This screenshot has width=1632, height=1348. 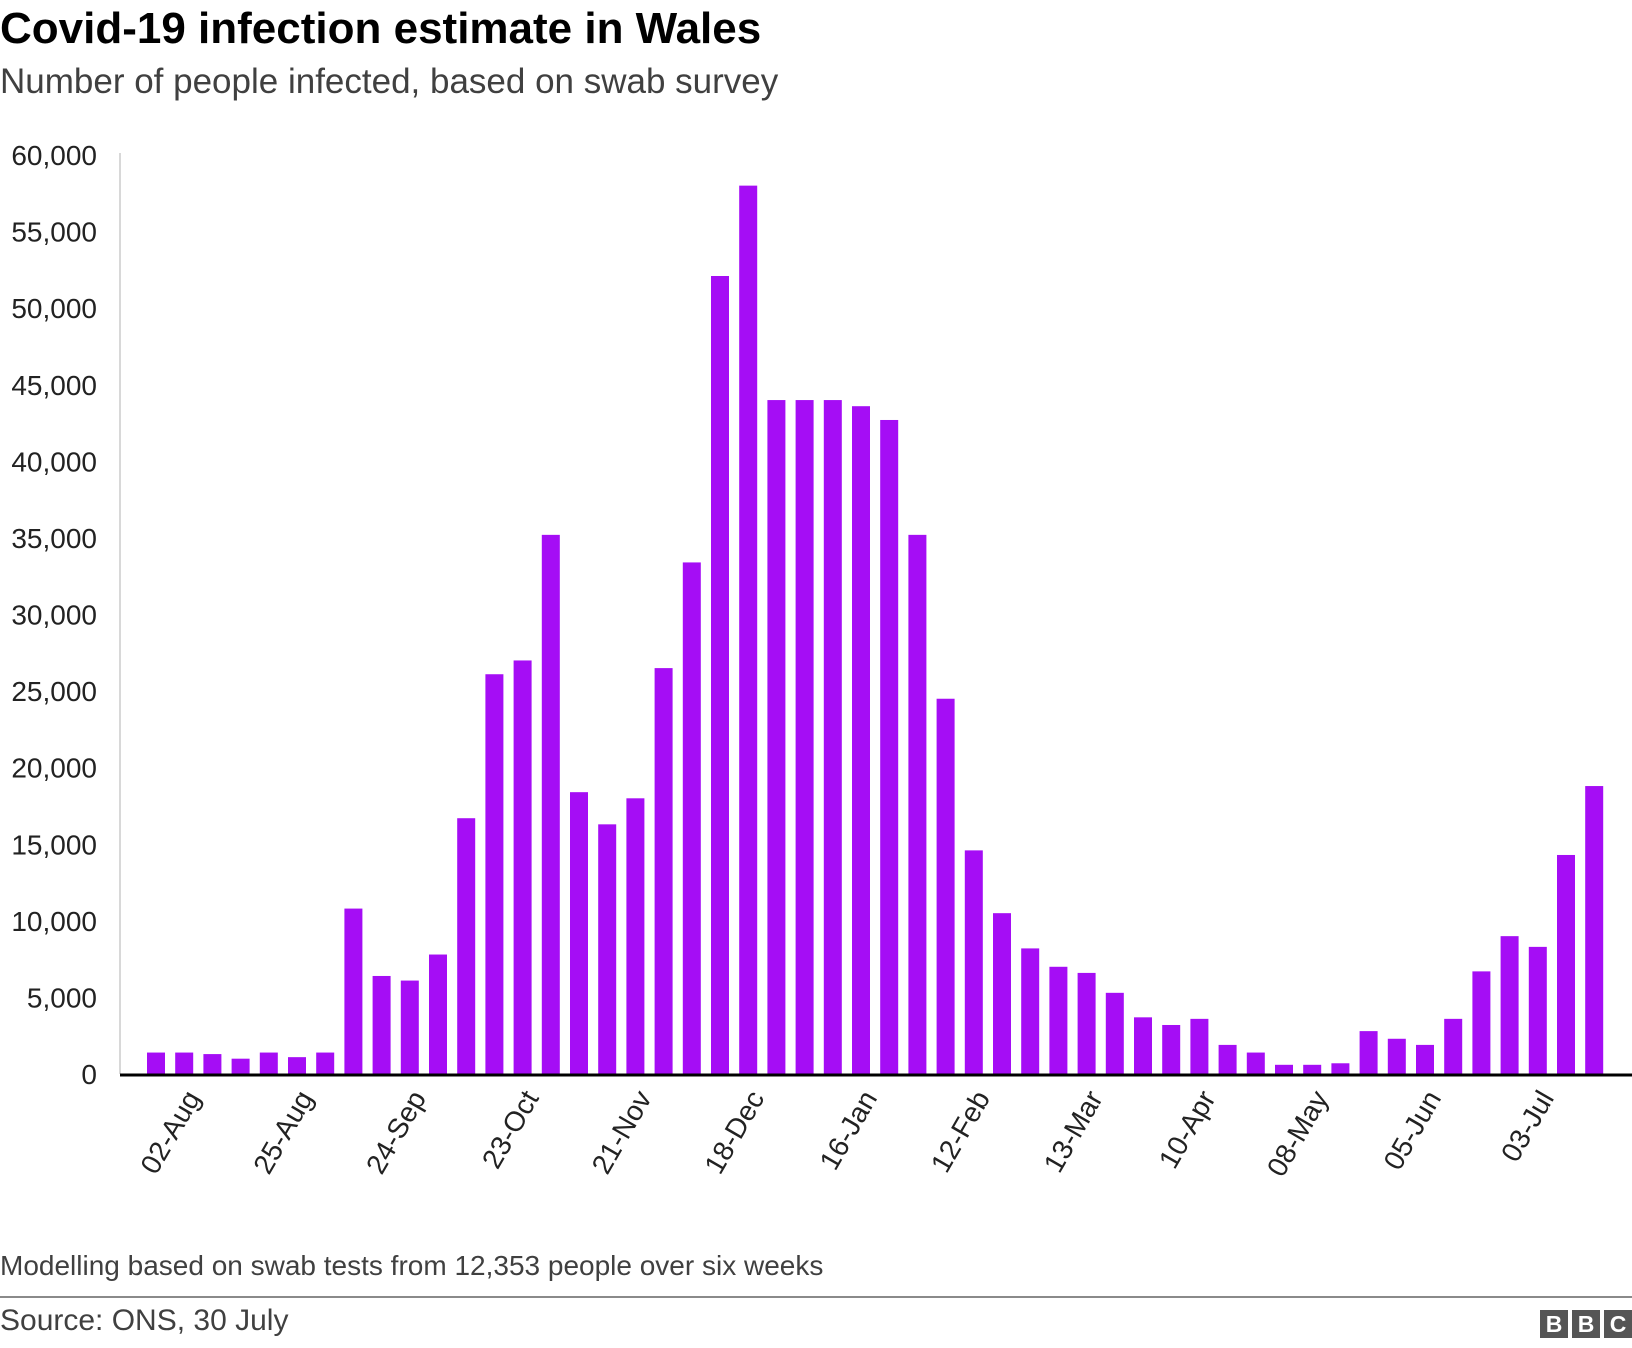 I want to click on logo-letter-c: C, so click(x=1618, y=1324).